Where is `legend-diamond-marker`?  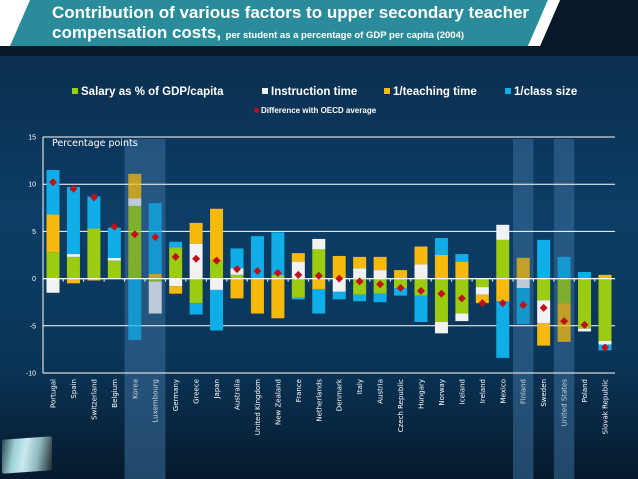
legend-diamond-marker is located at coordinates (256, 110).